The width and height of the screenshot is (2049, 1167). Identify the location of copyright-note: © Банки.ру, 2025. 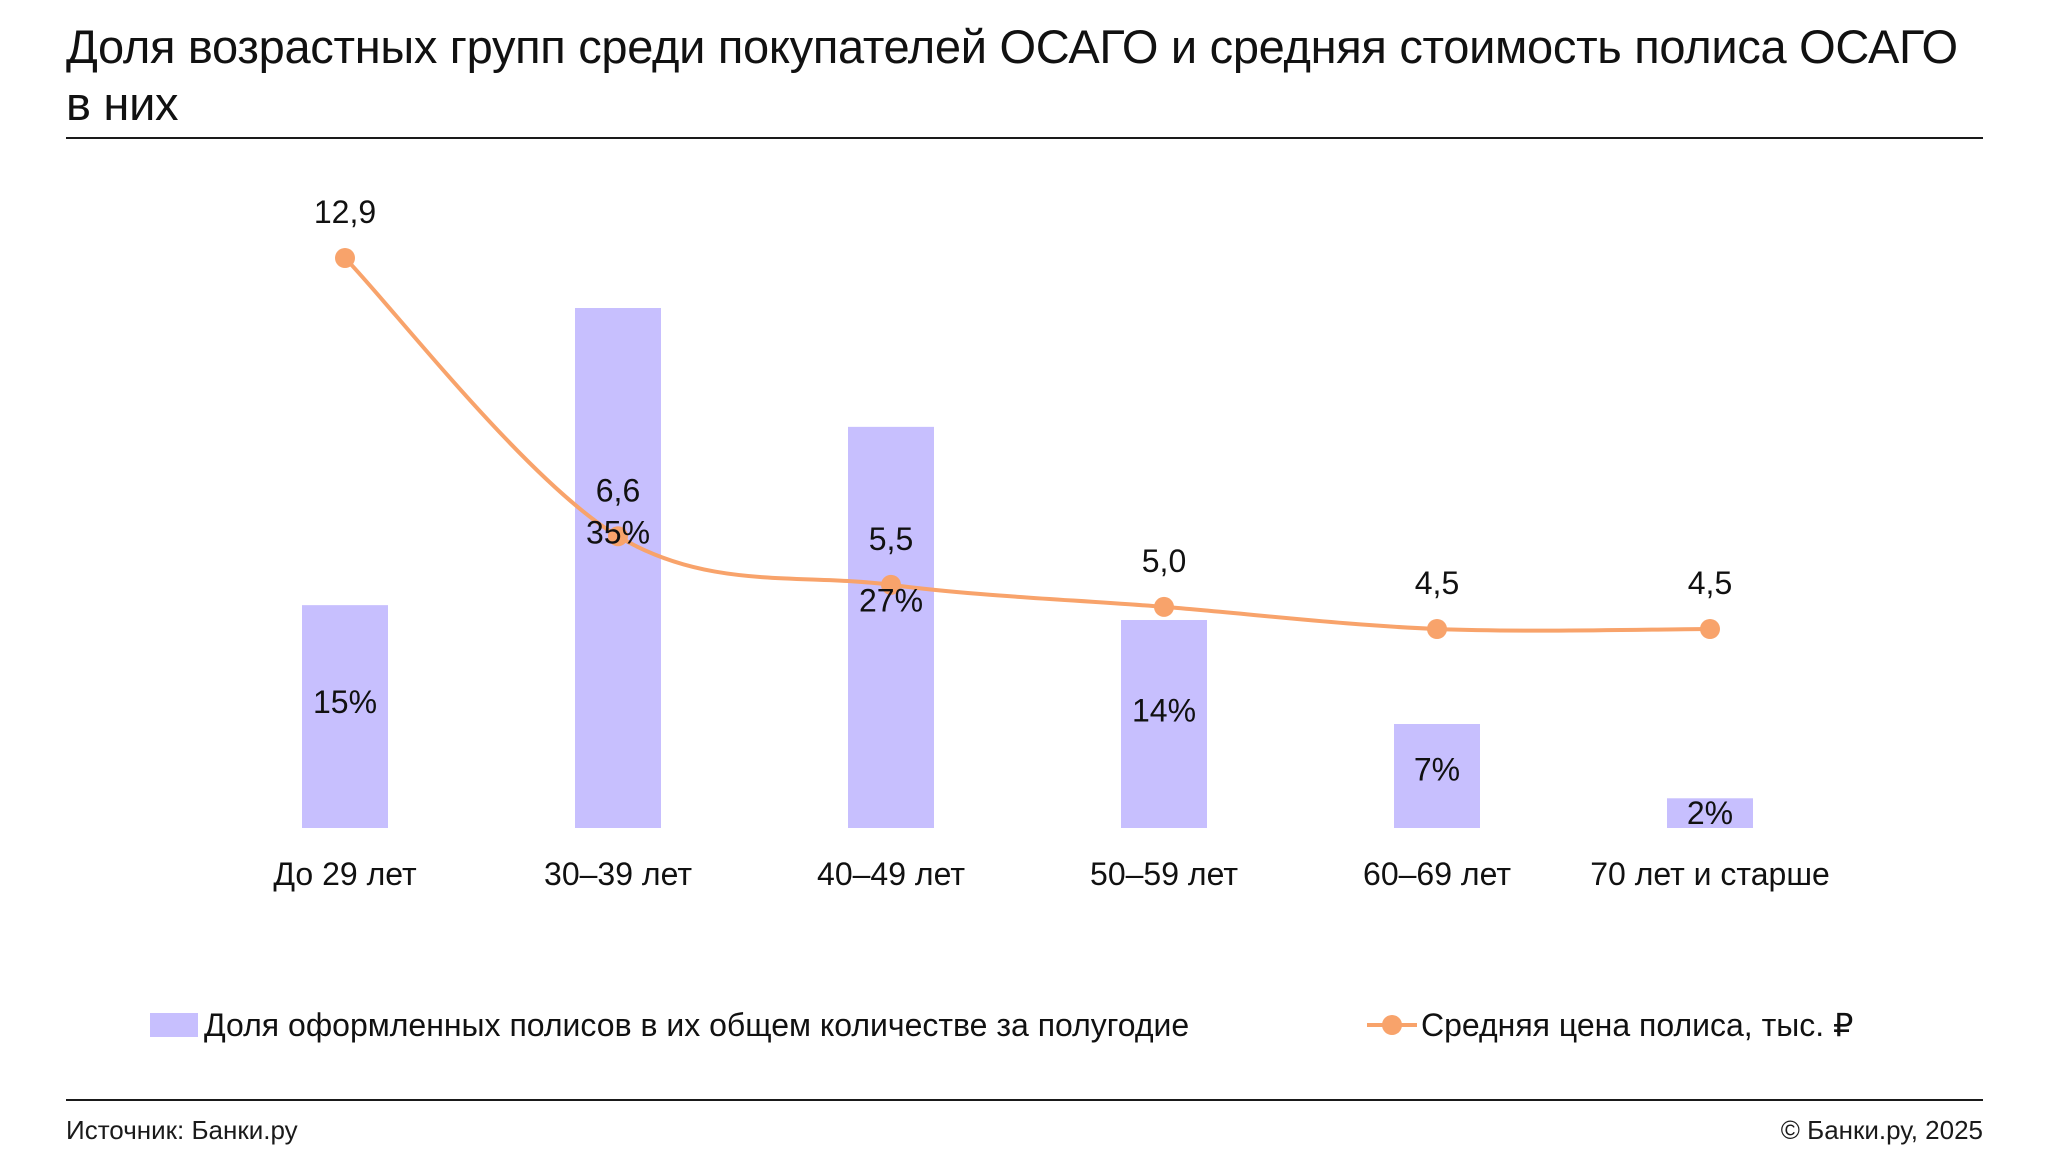
(1881, 1130).